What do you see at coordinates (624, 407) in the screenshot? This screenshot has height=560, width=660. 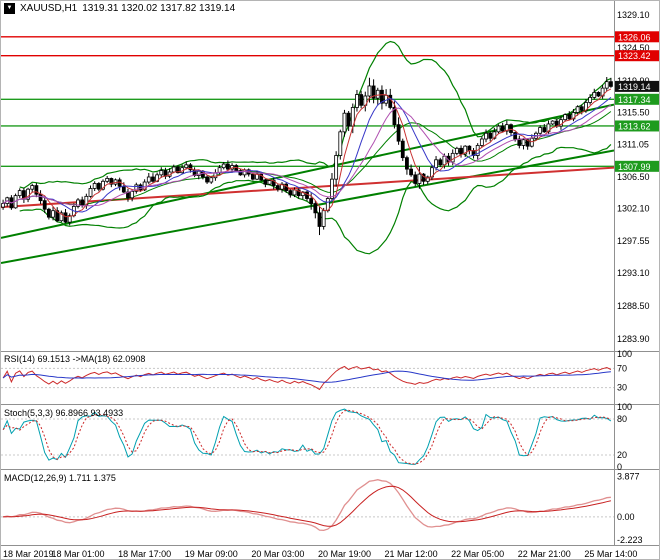 I see `stoch-axis-label: 100` at bounding box center [624, 407].